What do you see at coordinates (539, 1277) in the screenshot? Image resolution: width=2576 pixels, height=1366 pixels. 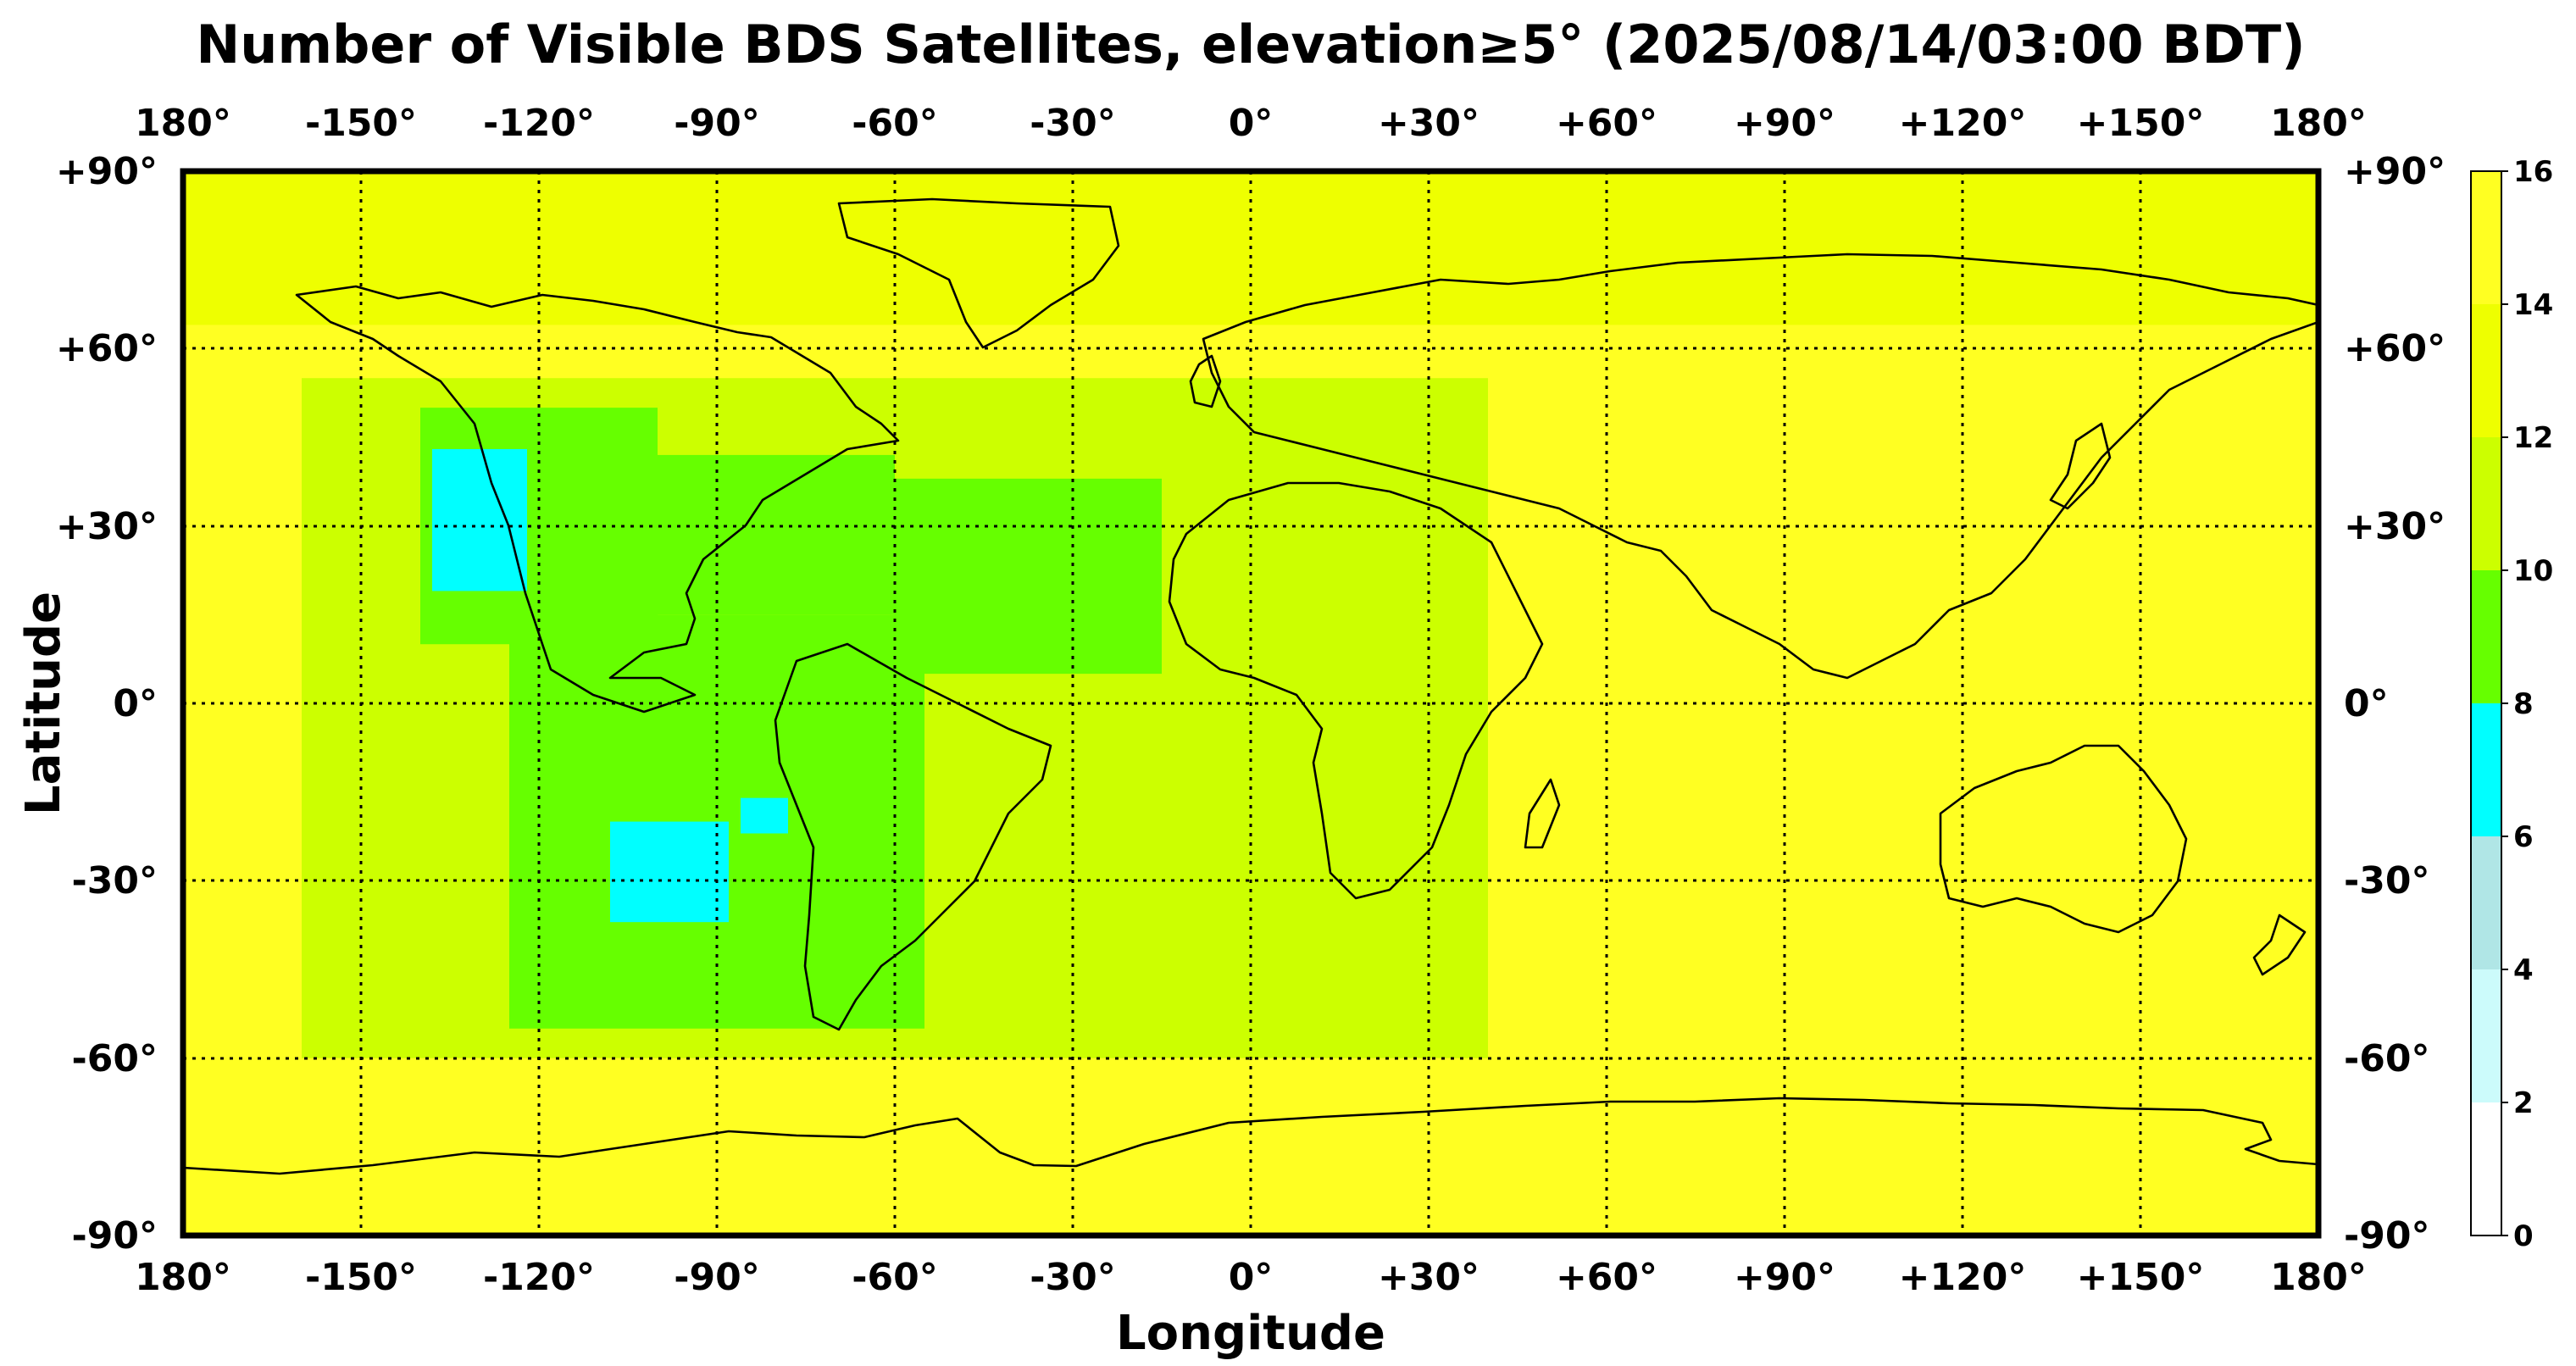 I see `bottom-tick-label: -120°` at bounding box center [539, 1277].